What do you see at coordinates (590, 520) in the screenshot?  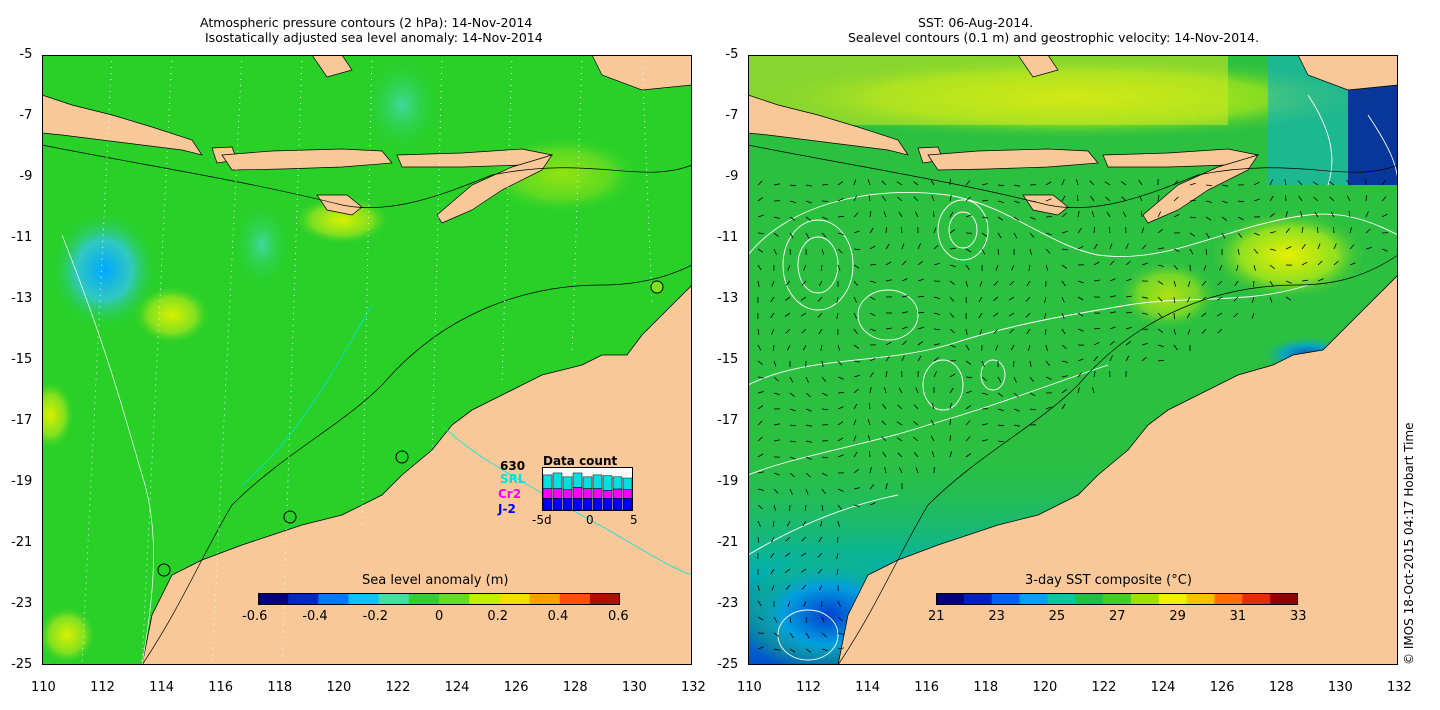 I see `dc-xtick: 0` at bounding box center [590, 520].